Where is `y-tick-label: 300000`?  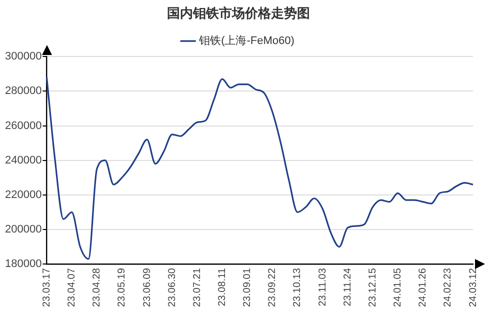 y-tick-label: 300000 is located at coordinates (23, 56).